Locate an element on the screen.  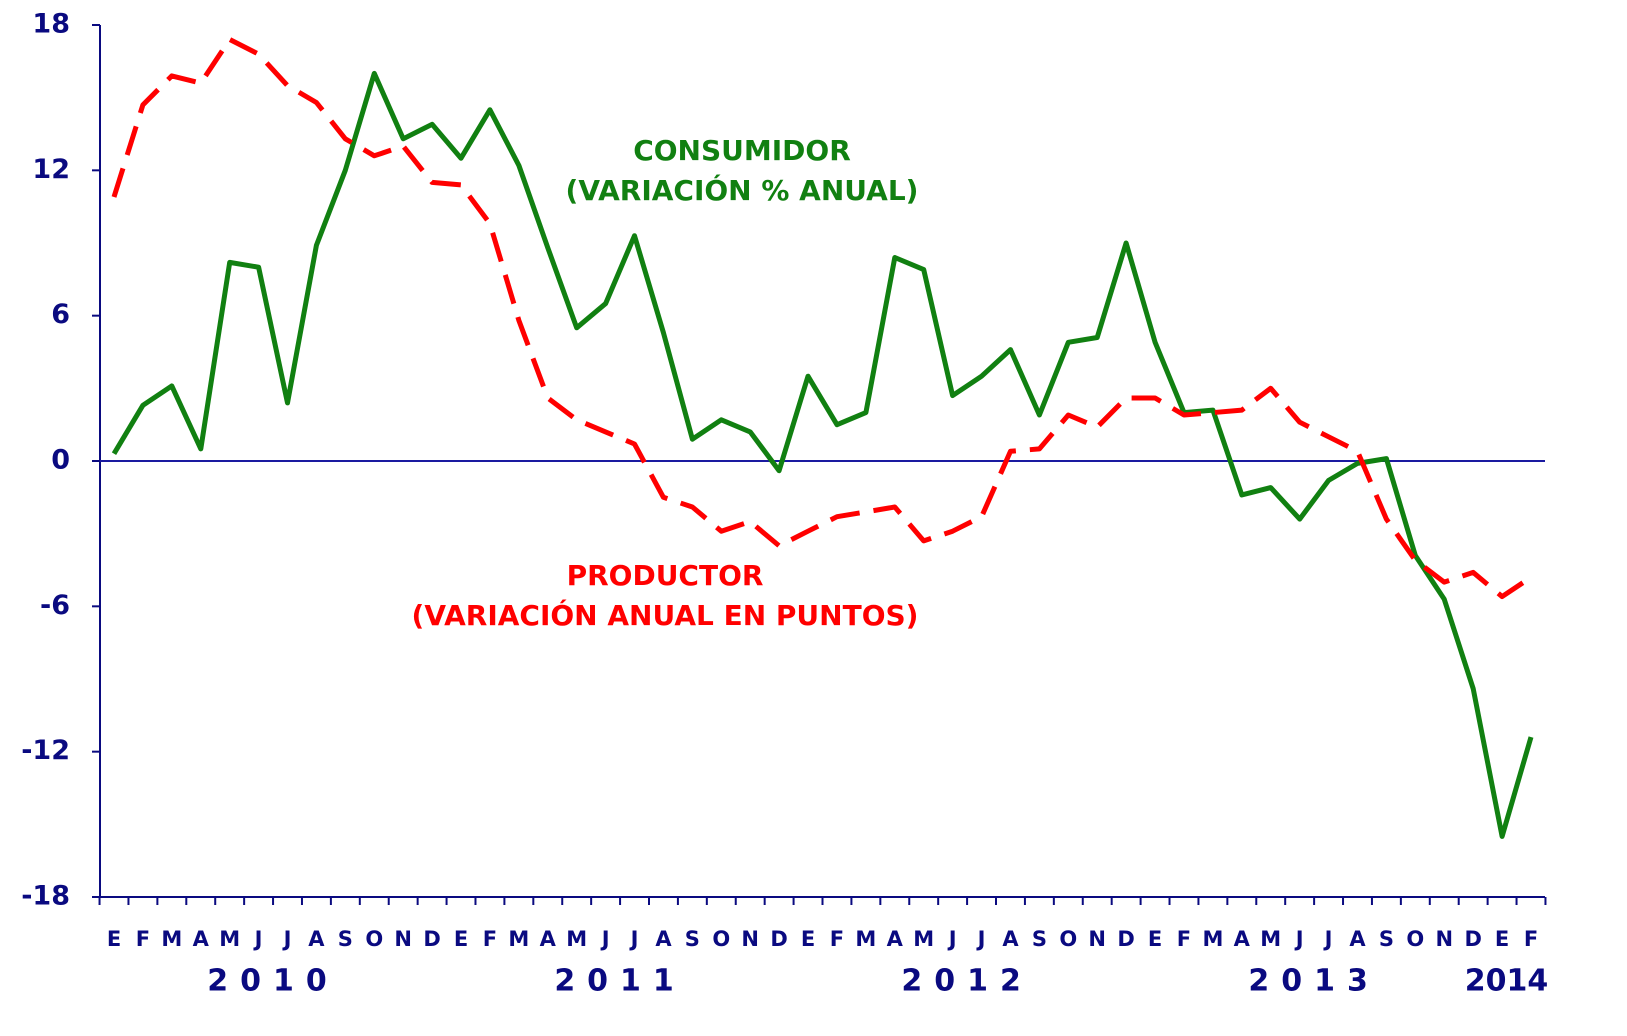
year-label: 2013 is located at coordinates (1314, 981).